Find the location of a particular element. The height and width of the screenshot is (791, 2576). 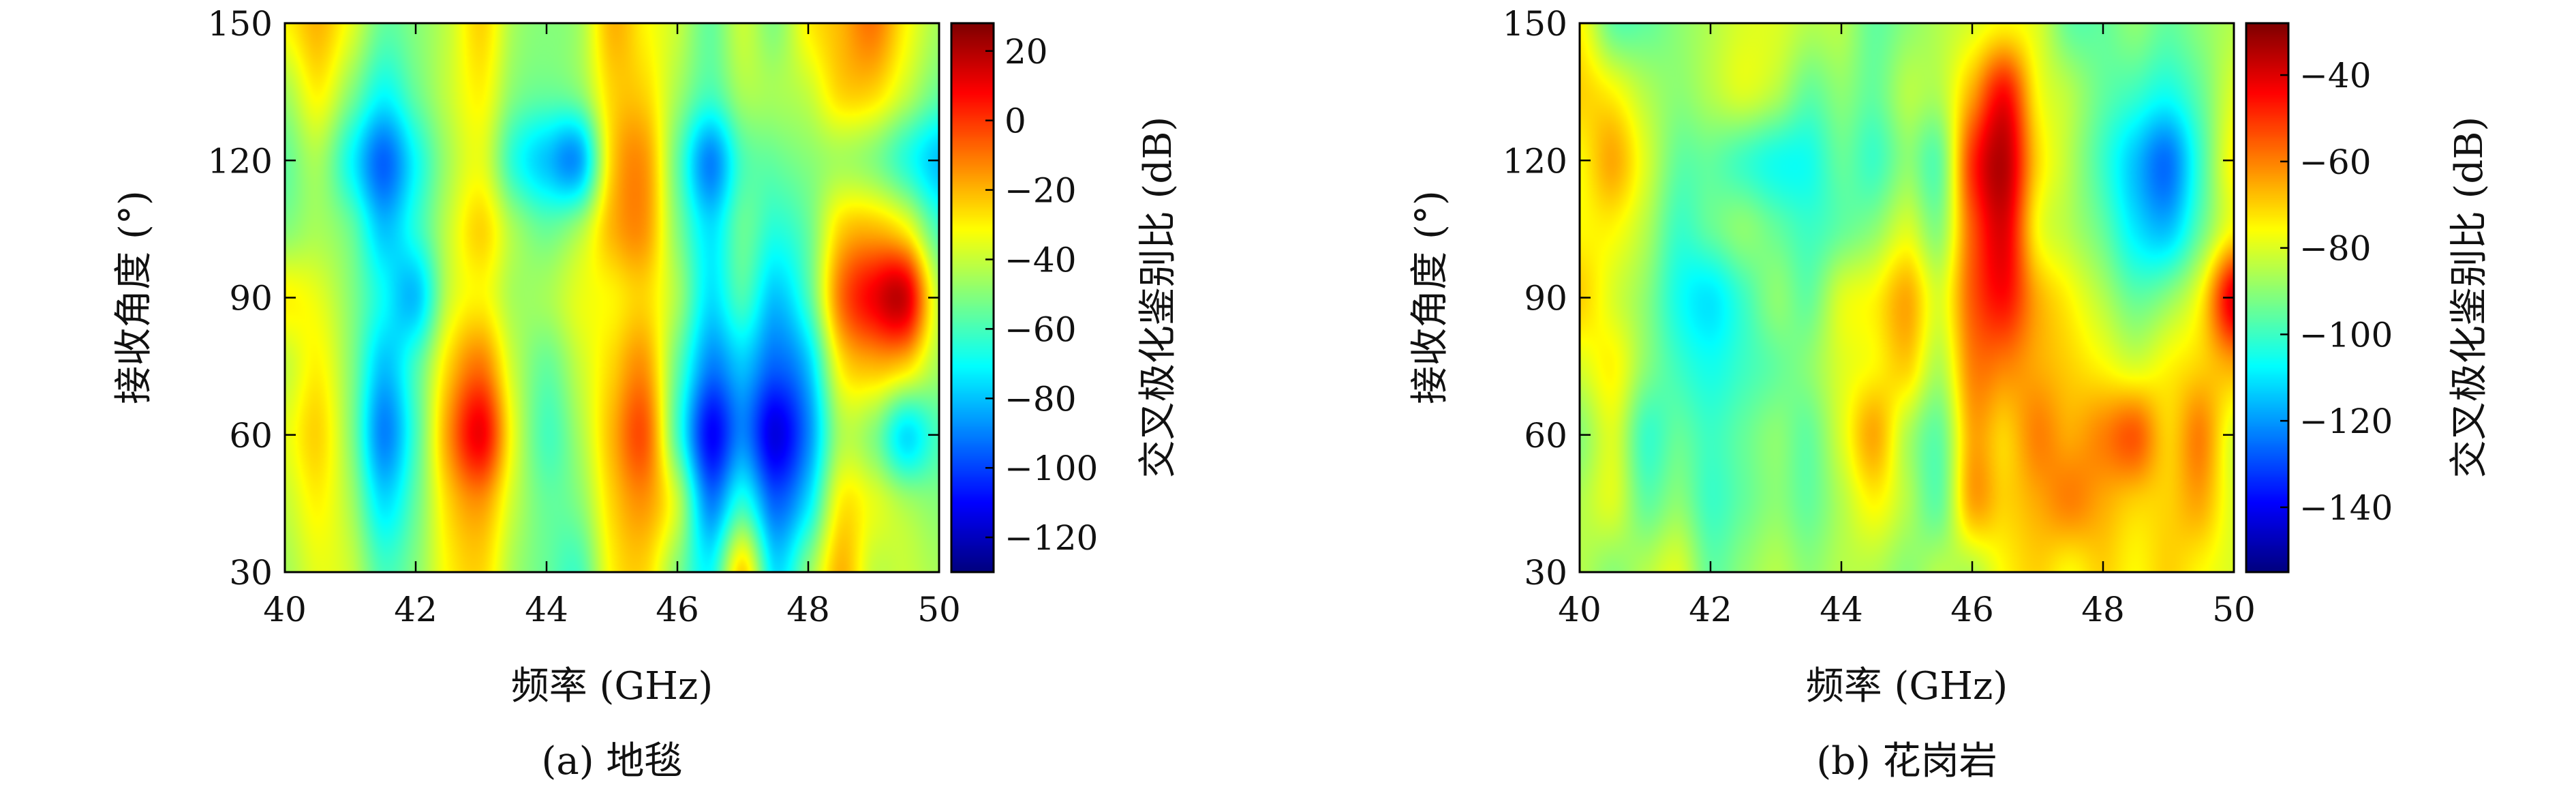

y-axis-label-b: 接收角度 (°) is located at coordinates (1430, 297).